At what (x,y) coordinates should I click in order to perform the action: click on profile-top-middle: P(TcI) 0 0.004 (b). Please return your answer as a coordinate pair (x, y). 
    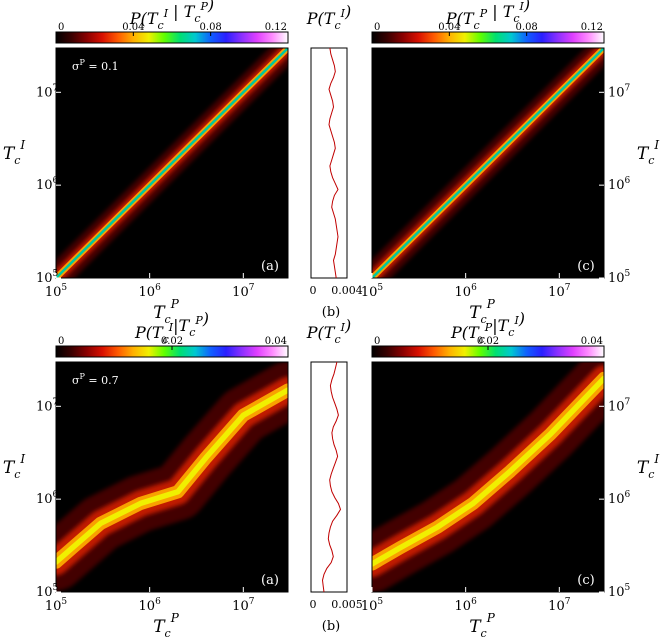
    Looking at the image, I should click on (334, 161).